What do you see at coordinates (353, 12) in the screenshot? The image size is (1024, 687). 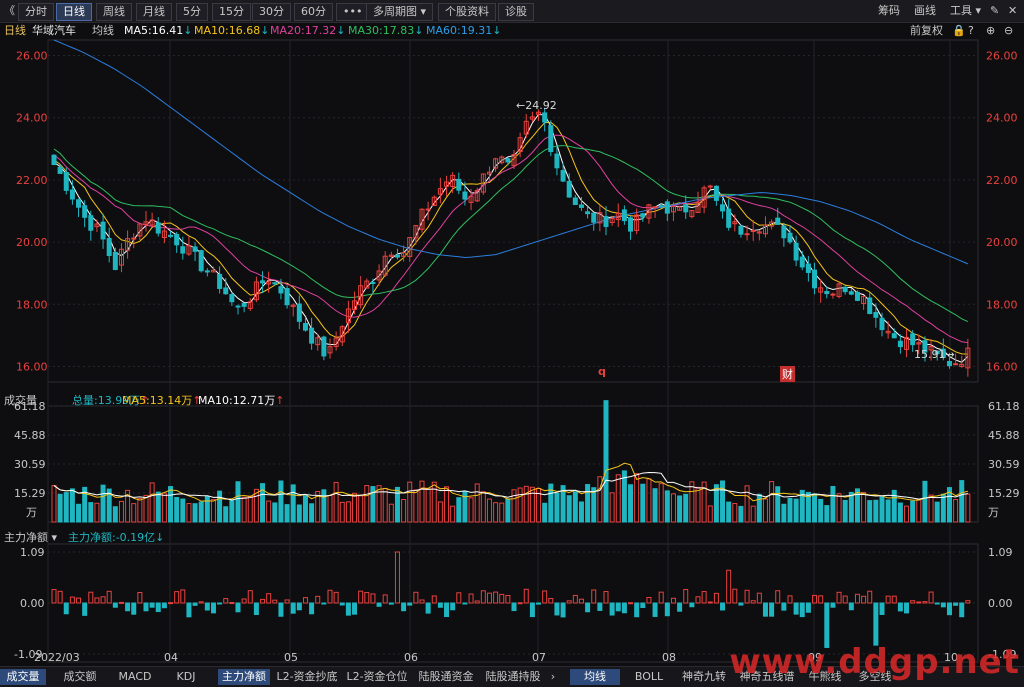 I see `more-button: •••` at bounding box center [353, 12].